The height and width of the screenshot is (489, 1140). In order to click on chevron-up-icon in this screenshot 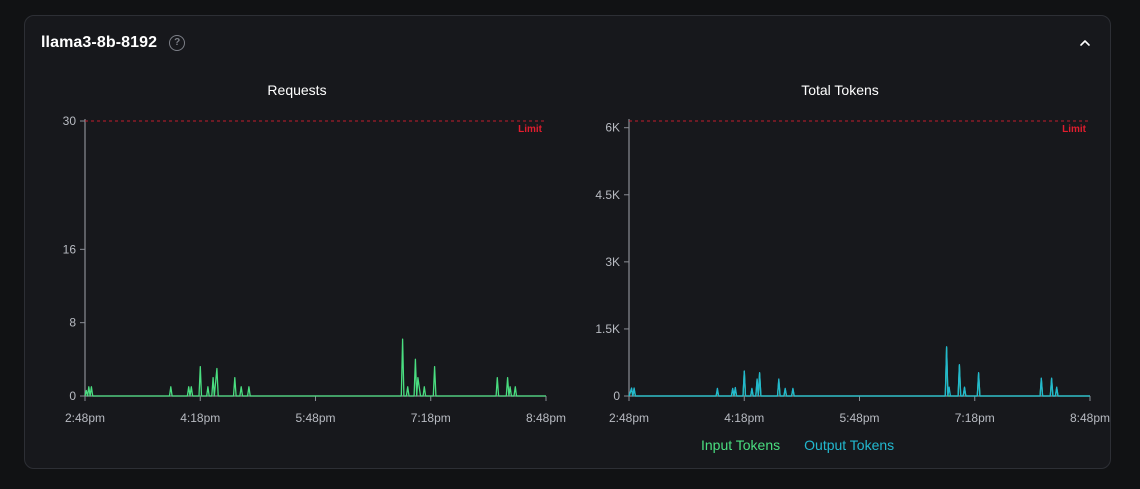, I will do `click(1085, 43)`.